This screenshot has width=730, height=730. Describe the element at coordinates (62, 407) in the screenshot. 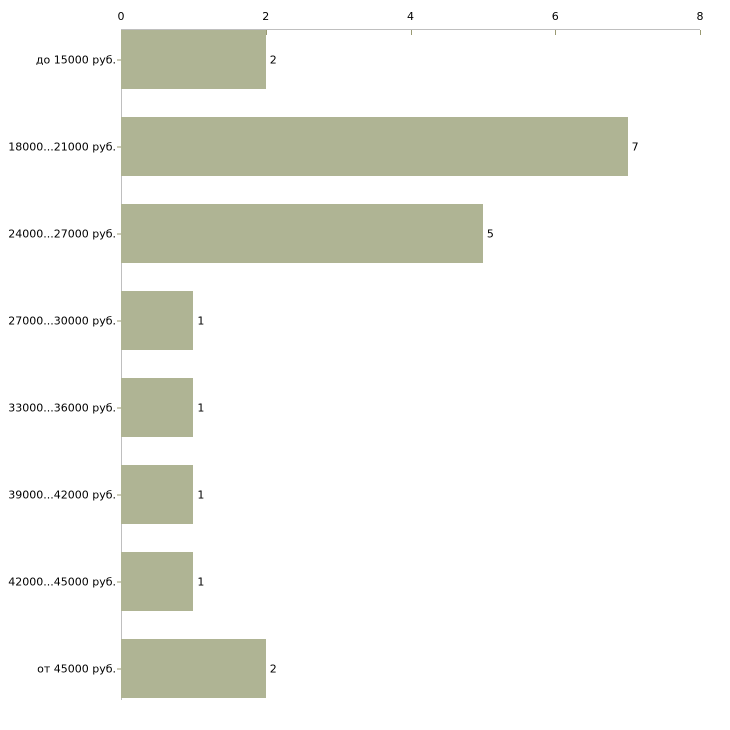

I see `category-label: 33000...36000 руб.` at that location.